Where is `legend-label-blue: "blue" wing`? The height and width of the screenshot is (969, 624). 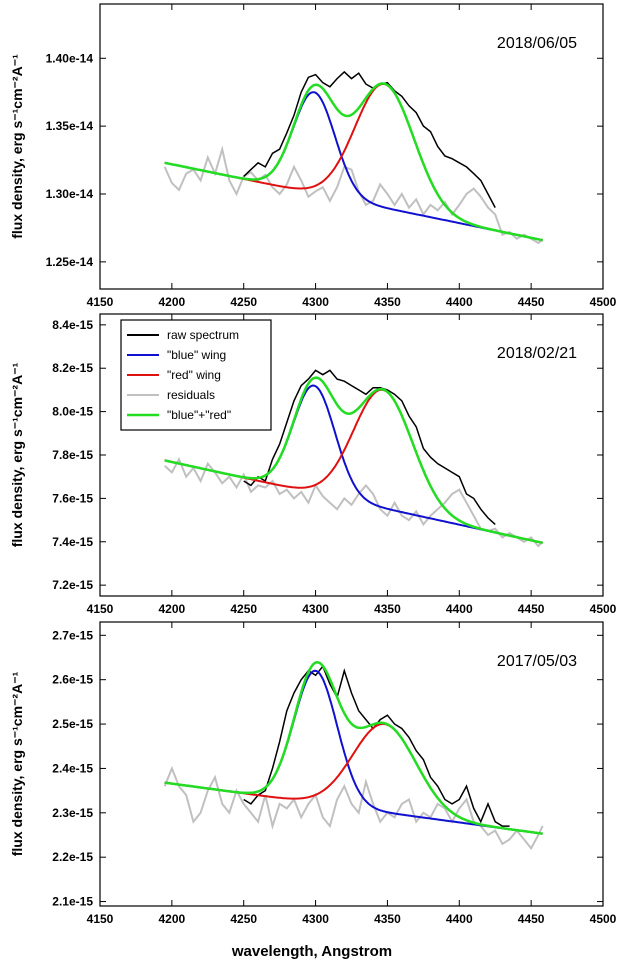 legend-label-blue: "blue" wing is located at coordinates (196, 355).